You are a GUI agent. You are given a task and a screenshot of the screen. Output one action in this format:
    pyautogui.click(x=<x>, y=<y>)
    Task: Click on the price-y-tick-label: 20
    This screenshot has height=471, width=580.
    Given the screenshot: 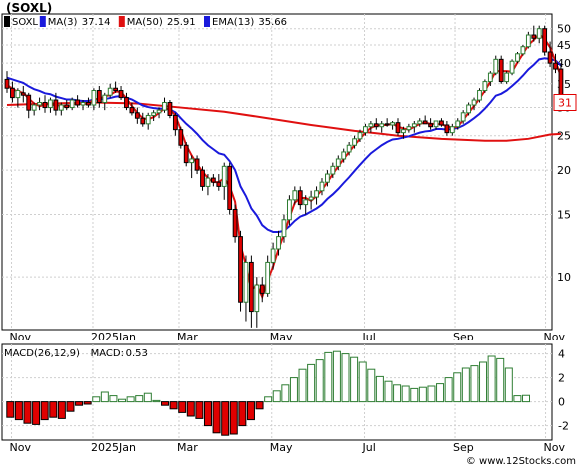 What is the action you would take?
    pyautogui.click(x=564, y=170)
    